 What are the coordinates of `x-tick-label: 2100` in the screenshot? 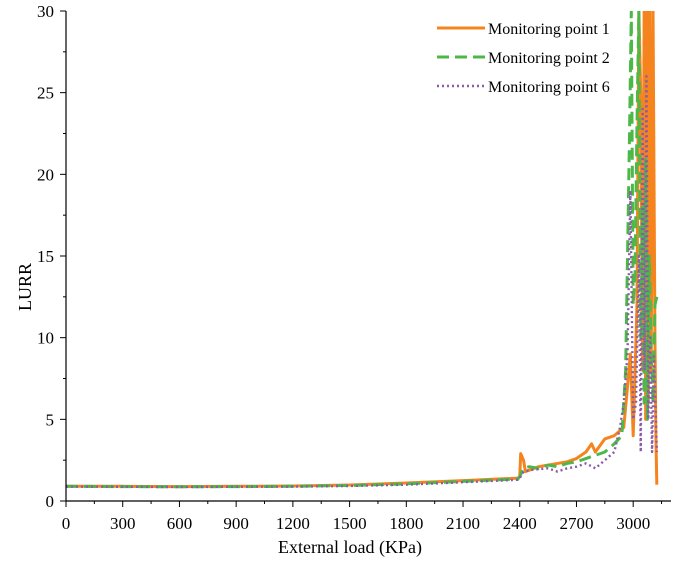 It's located at (463, 523).